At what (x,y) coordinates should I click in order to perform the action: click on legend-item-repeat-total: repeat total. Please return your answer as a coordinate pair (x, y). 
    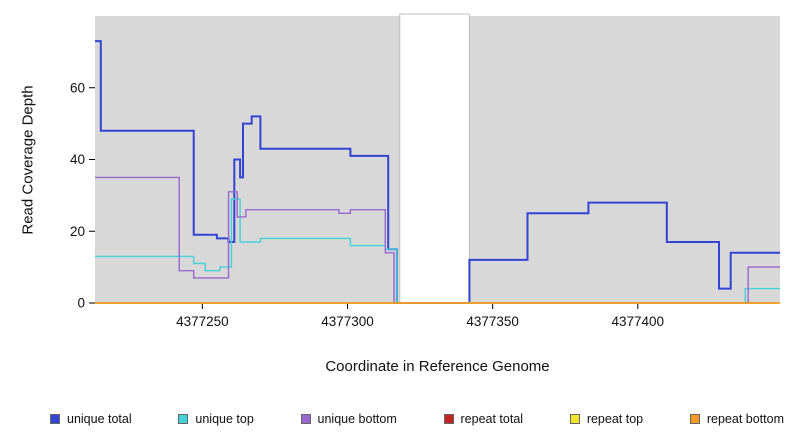
    Looking at the image, I should click on (483, 419).